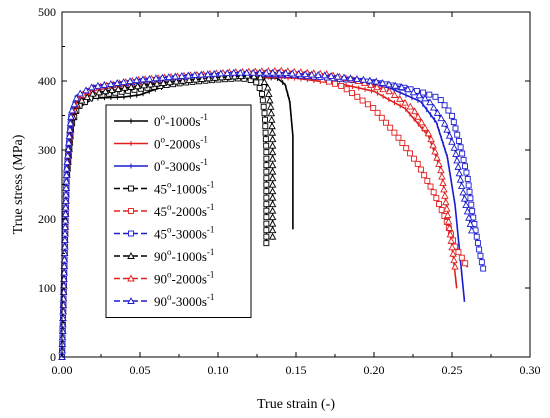 The width and height of the screenshot is (550, 418). I want to click on y-tick-label: 100, so click(47, 288).